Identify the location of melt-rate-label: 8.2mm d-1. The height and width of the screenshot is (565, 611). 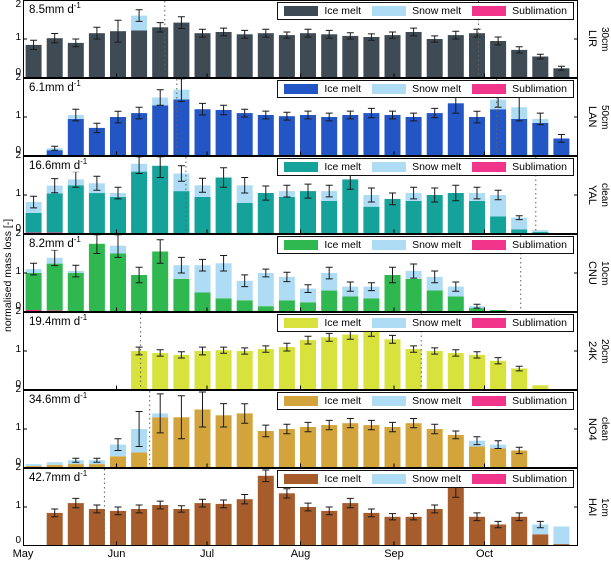
(55, 242).